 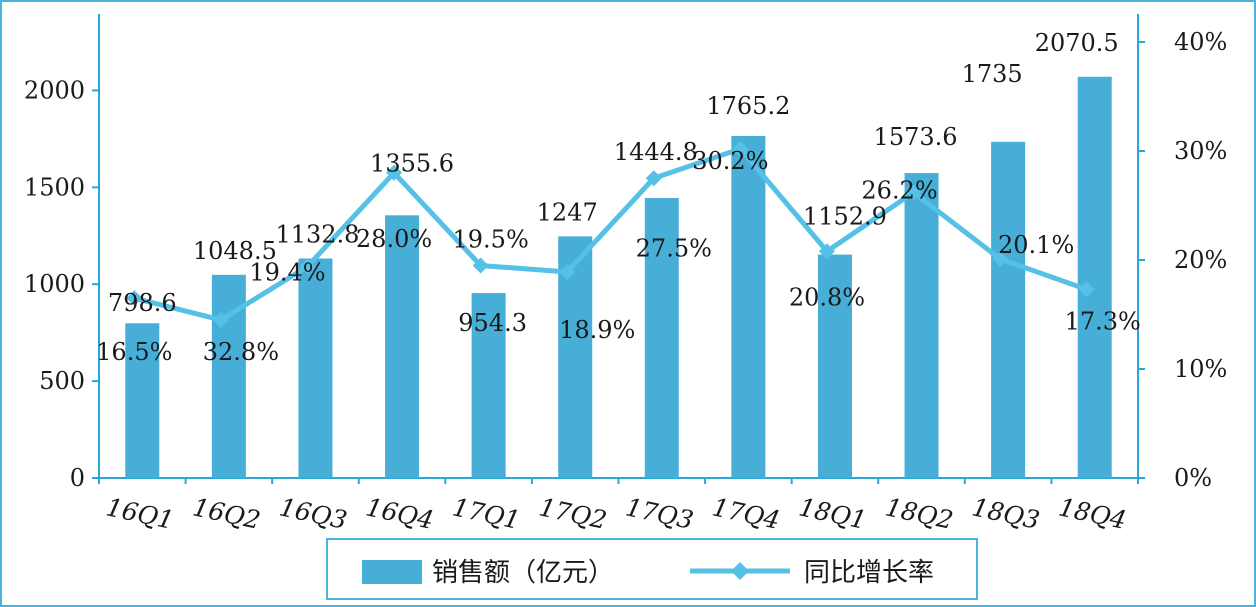 What do you see at coordinates (1200, 151) in the screenshot?
I see `right-tick-label: 30%` at bounding box center [1200, 151].